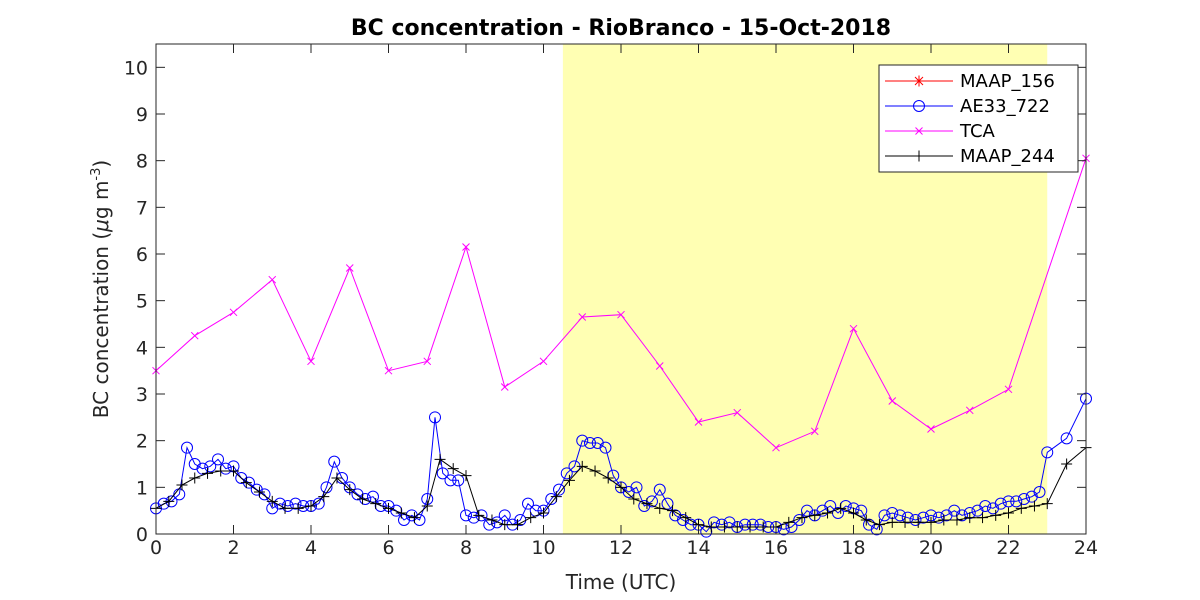 This screenshot has height=600, width=1200. I want to click on x-tick-label: 4, so click(311, 548).